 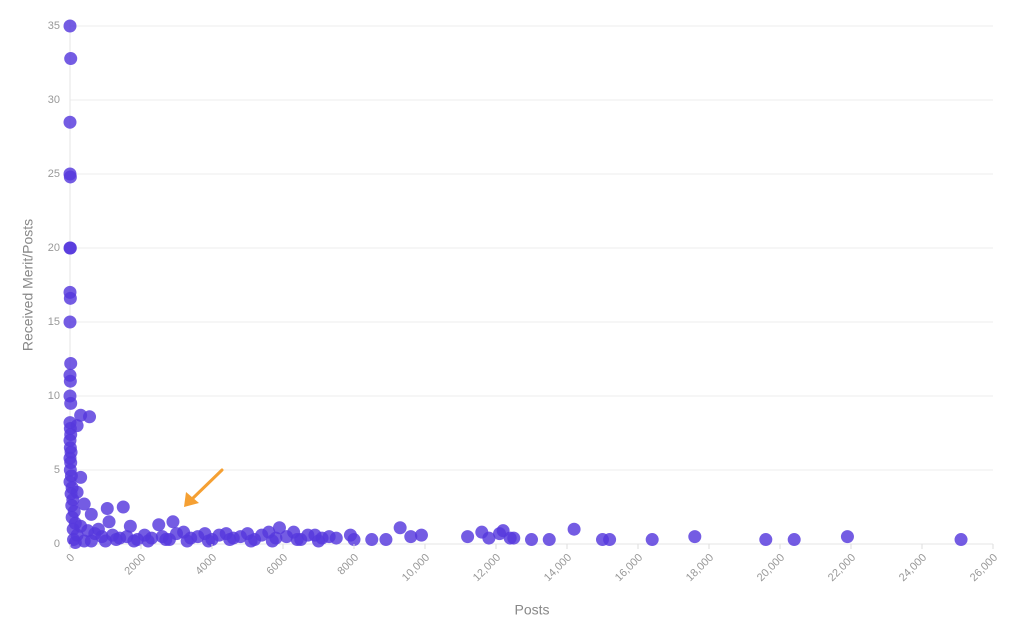 I want to click on x-tick-label: 0, so click(x=70, y=558).